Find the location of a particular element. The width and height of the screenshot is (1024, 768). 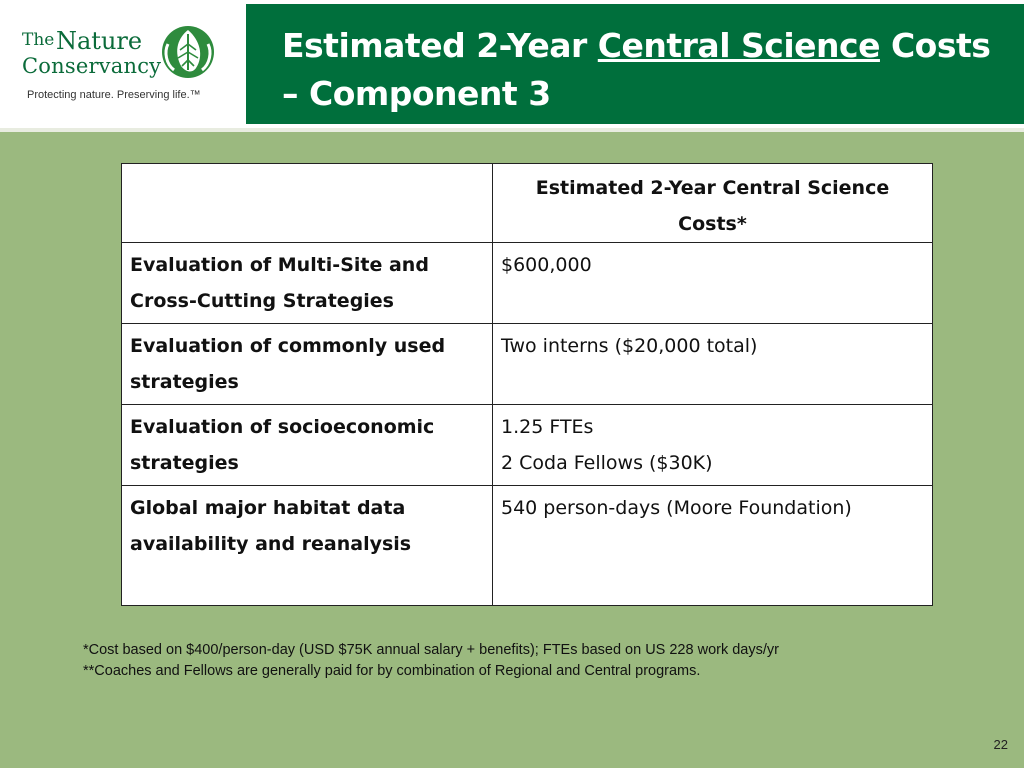

table-header-row: Estimated 2-Year Central Science Costs* is located at coordinates (527, 203).